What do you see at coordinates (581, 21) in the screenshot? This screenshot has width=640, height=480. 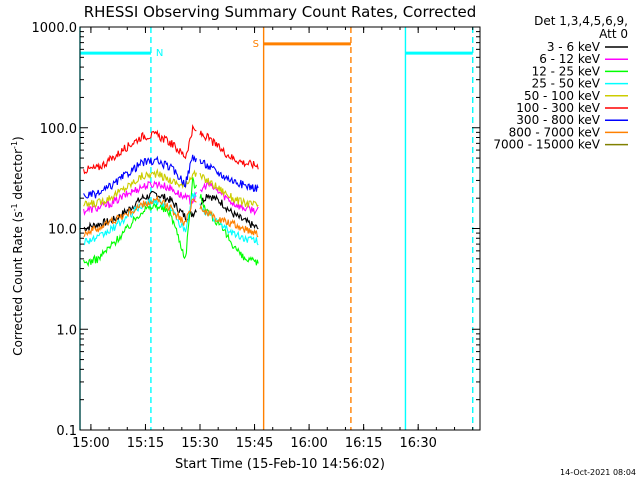 I see `legend-header-line: Det 1,3,4,5,6,9,` at bounding box center [581, 21].